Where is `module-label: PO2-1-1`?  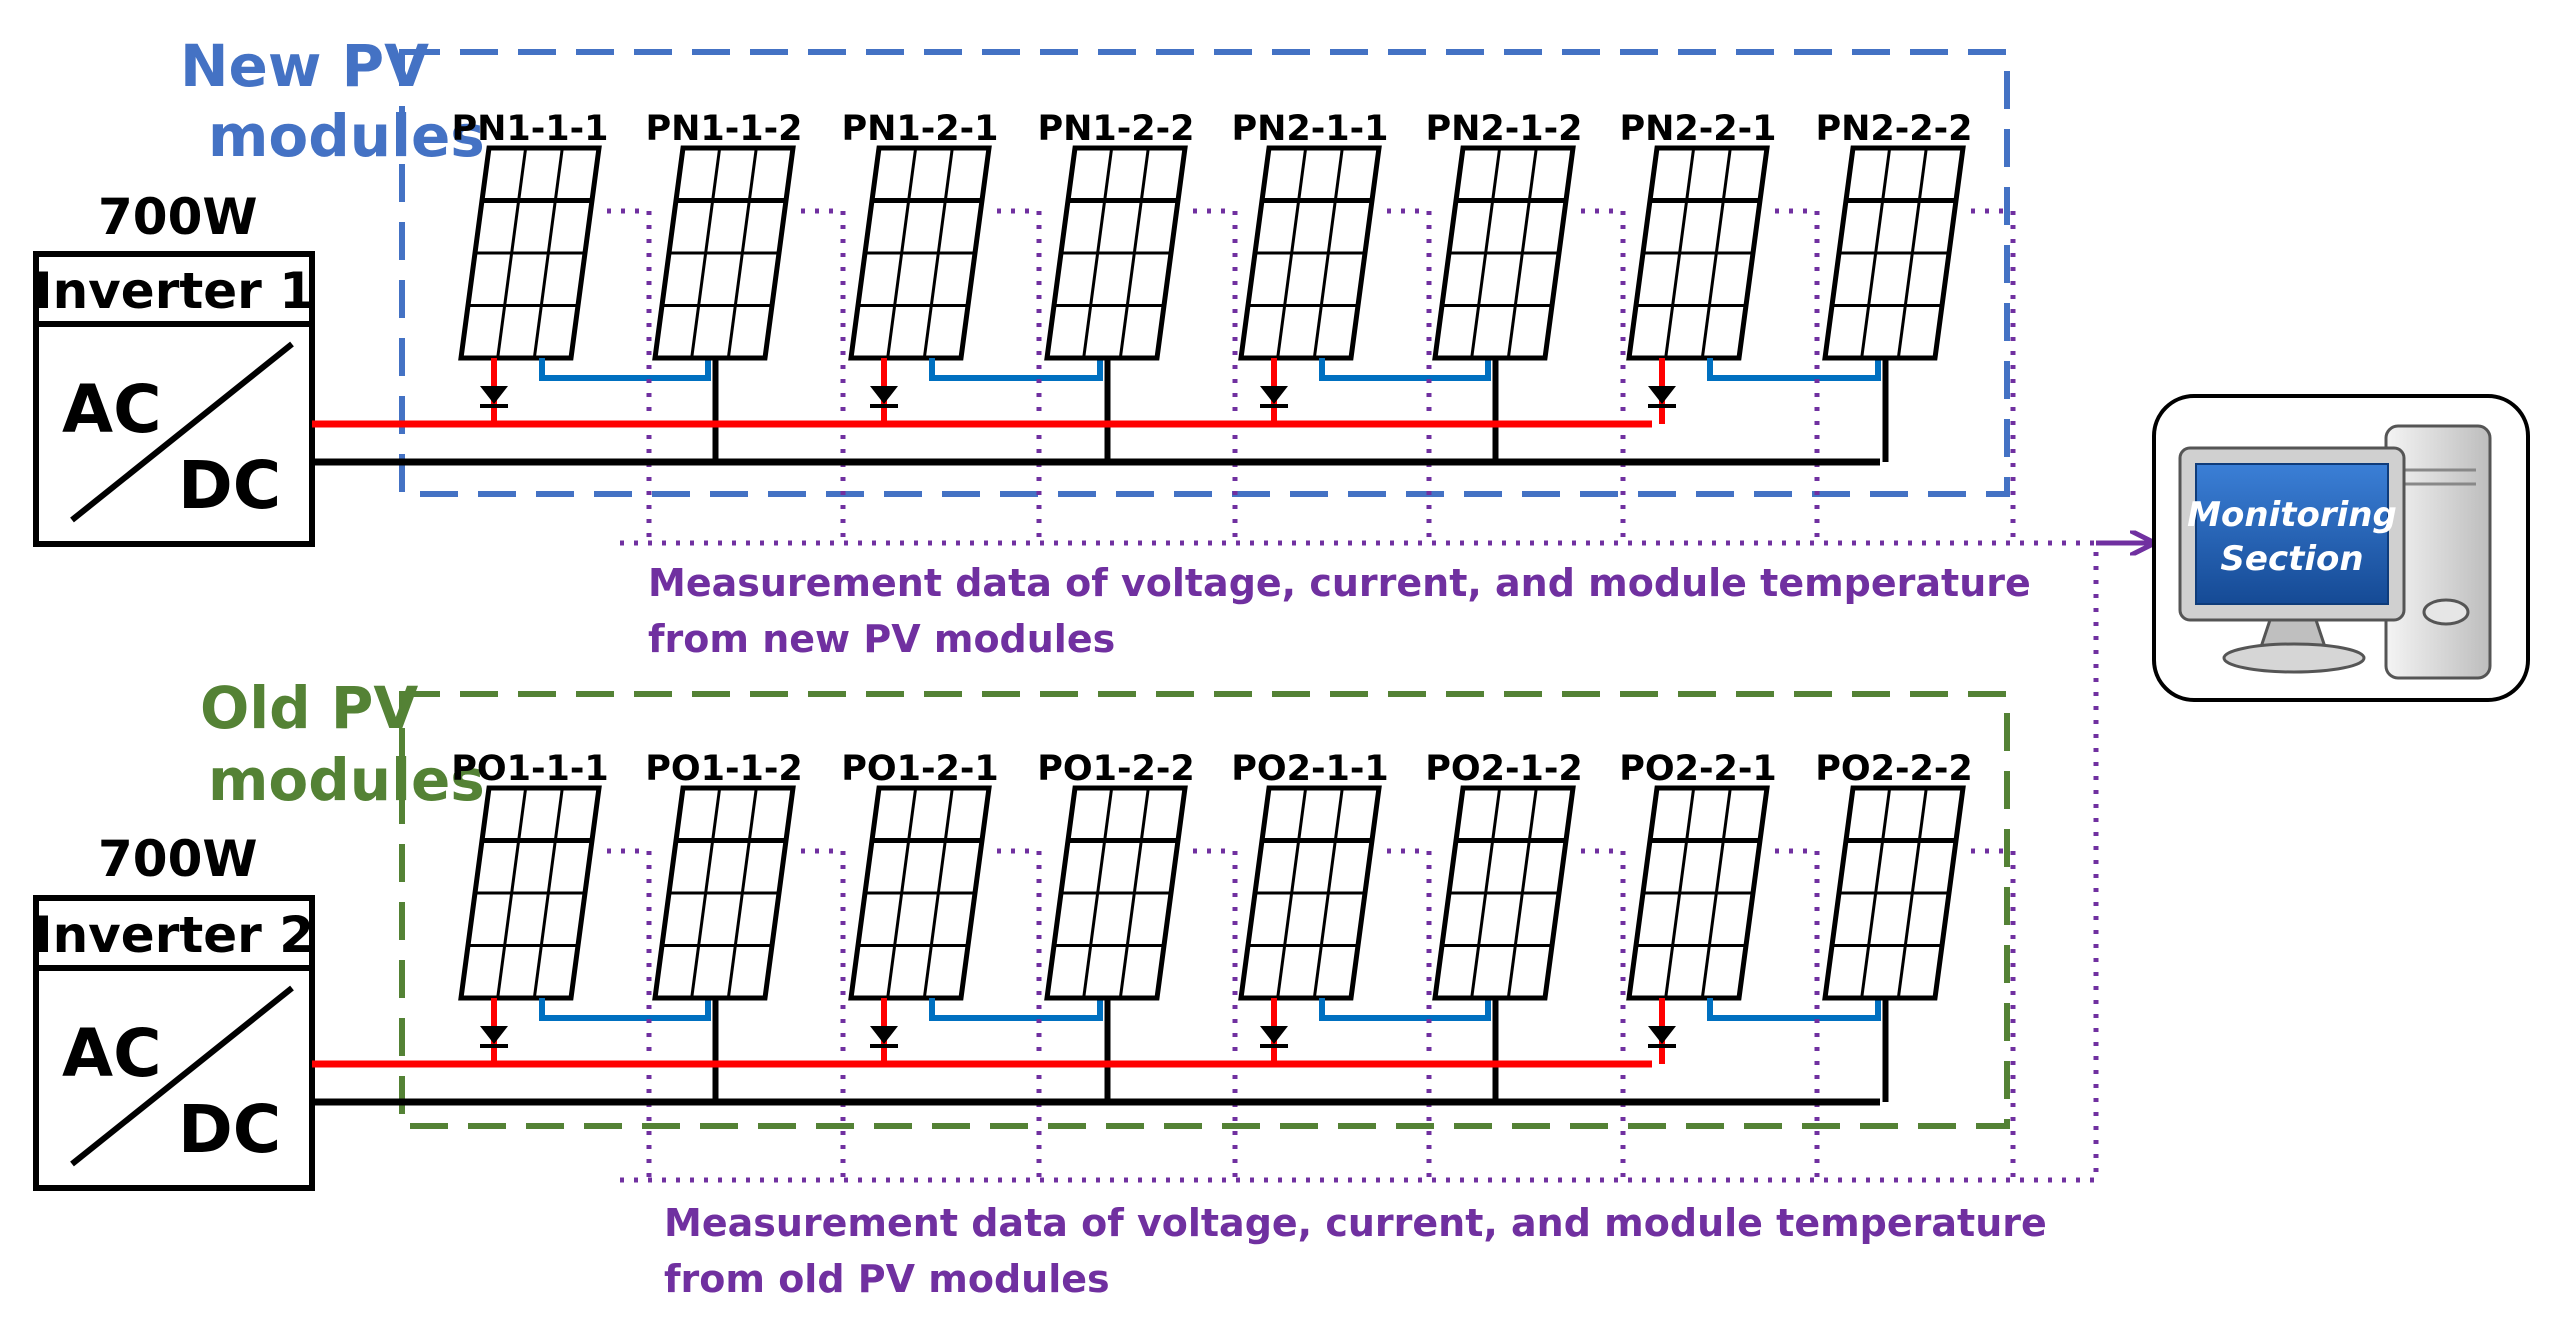
module-label: PO2-1-1 is located at coordinates (1310, 769).